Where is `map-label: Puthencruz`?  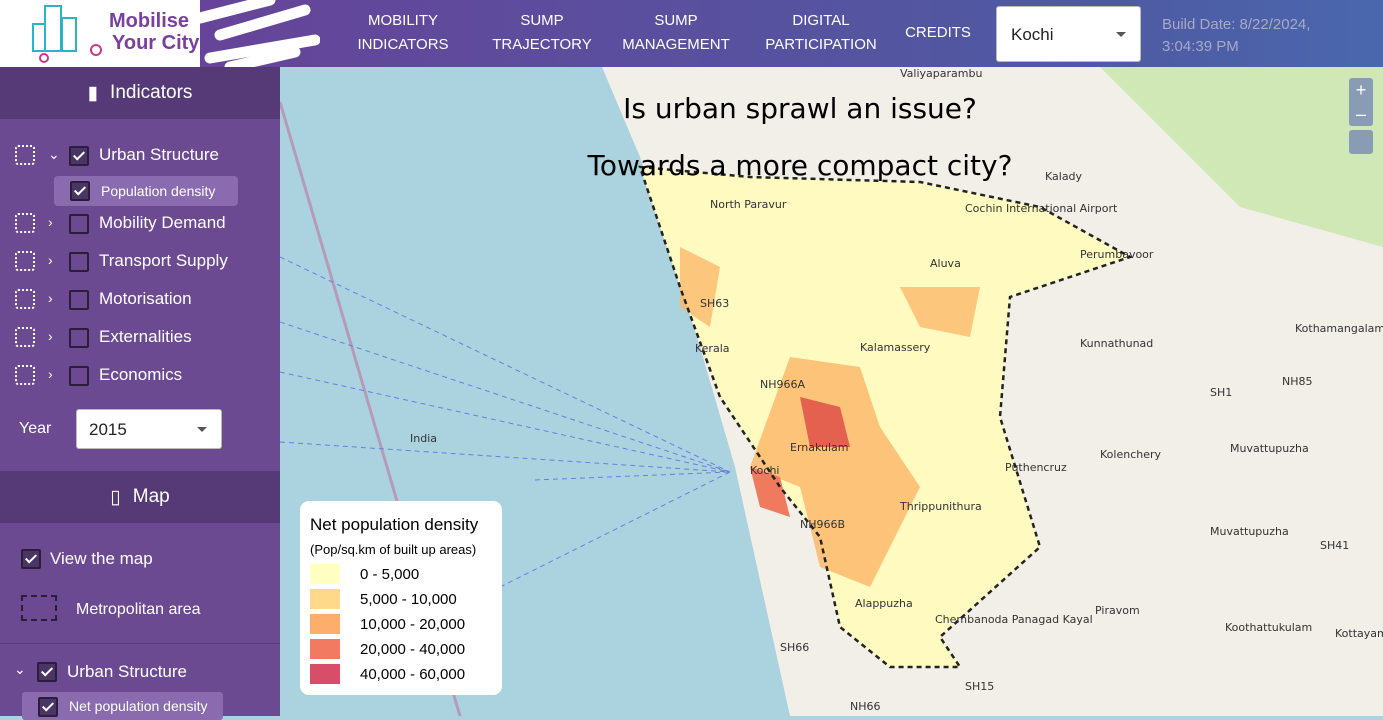
map-label: Puthencruz is located at coordinates (1036, 467).